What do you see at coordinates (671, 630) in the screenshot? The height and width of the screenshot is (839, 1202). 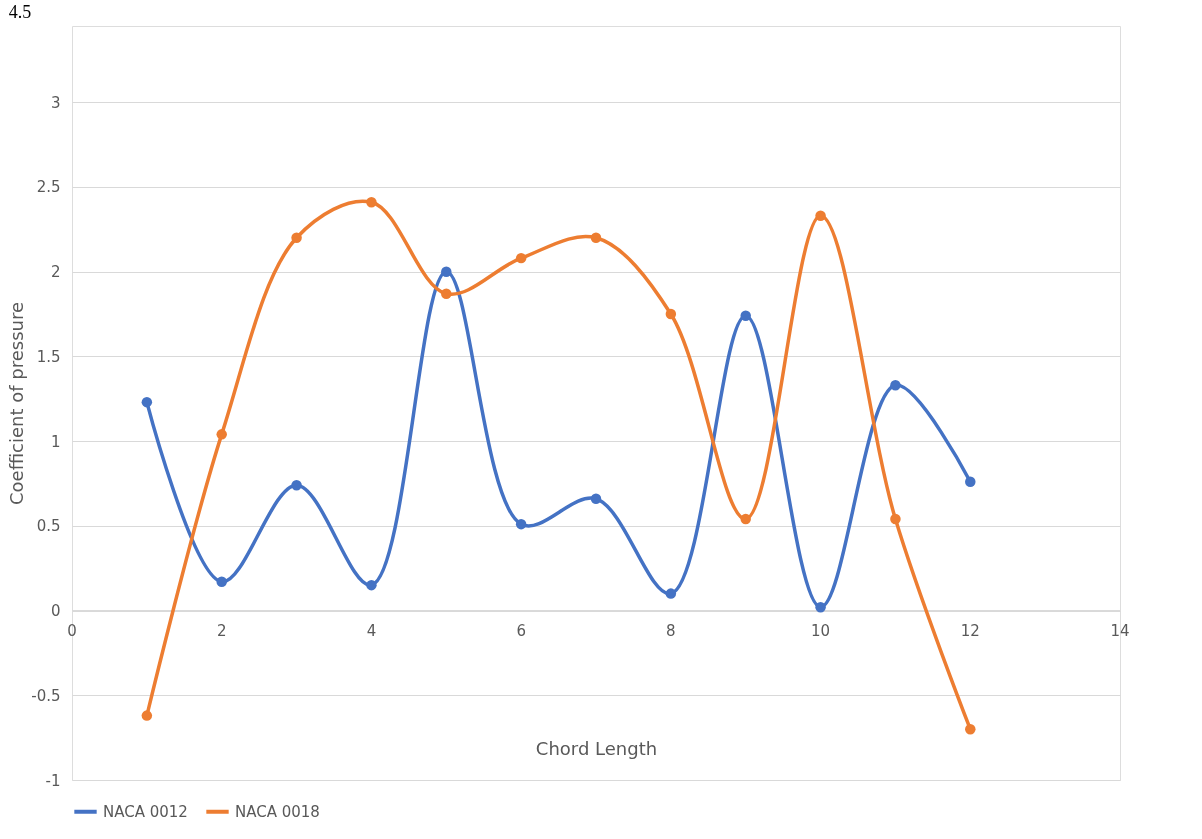 I see `x-tick-label: 8` at bounding box center [671, 630].